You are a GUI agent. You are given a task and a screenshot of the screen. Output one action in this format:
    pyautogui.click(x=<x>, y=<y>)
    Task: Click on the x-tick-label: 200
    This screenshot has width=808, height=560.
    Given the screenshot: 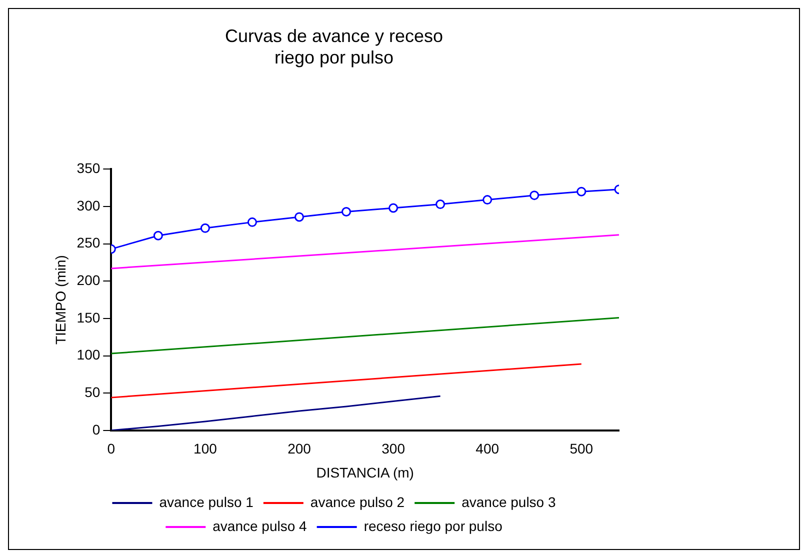 What is the action you would take?
    pyautogui.click(x=300, y=448)
    